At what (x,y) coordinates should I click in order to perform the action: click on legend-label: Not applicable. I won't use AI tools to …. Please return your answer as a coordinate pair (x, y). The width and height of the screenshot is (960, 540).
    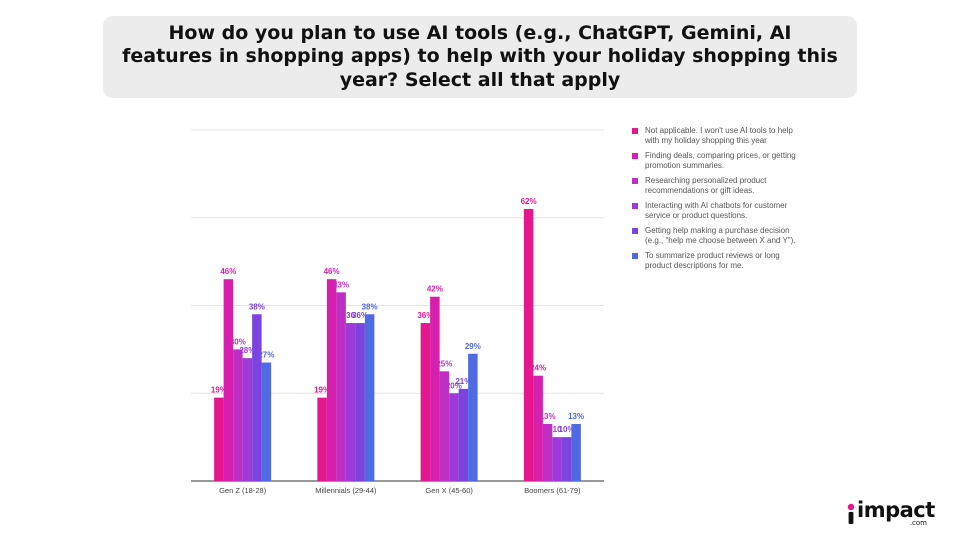
    Looking at the image, I should click on (719, 135).